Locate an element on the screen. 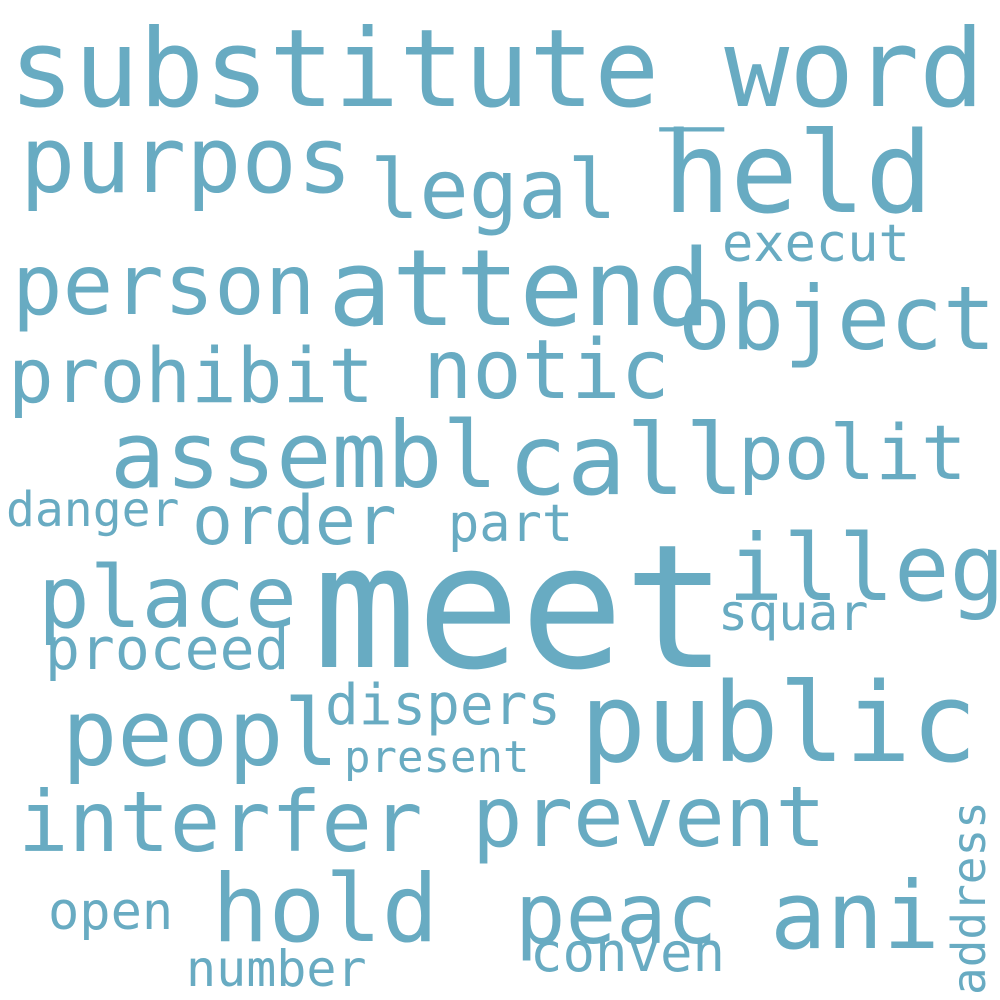 This screenshot has width=1000, height=1000. word-interfer: interfer is located at coordinates (220, 822).